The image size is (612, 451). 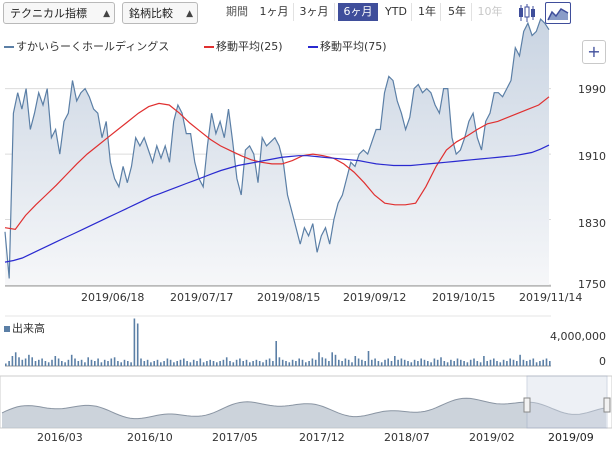 I want to click on navigator-area, so click(x=304, y=413).